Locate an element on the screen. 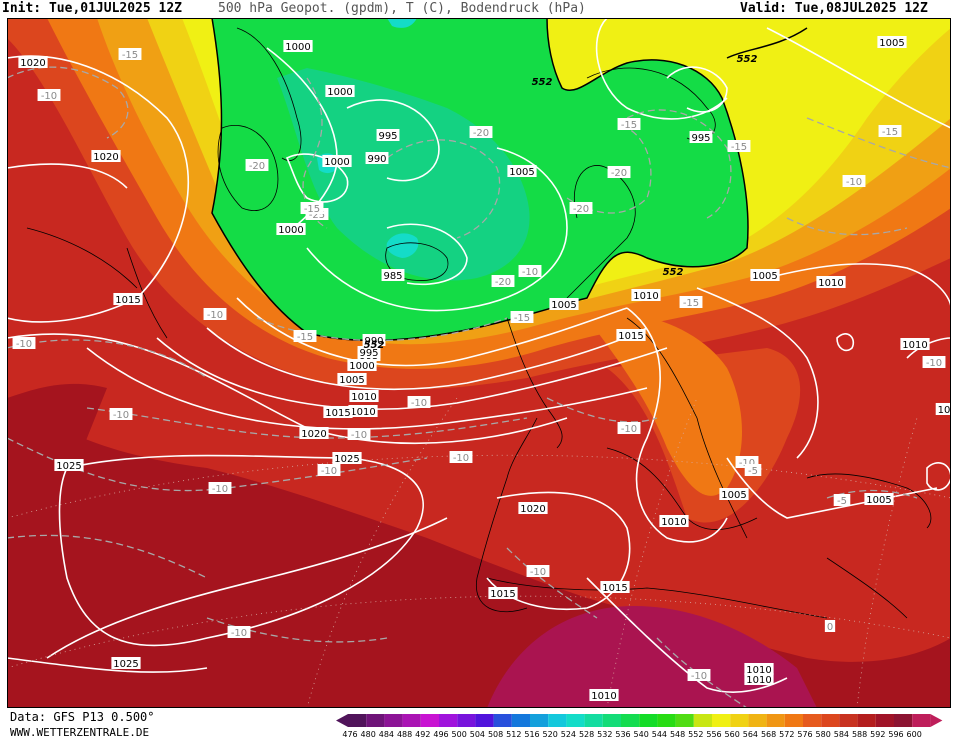 The height and width of the screenshot is (741, 959). scale-value: 504 is located at coordinates (477, 734).